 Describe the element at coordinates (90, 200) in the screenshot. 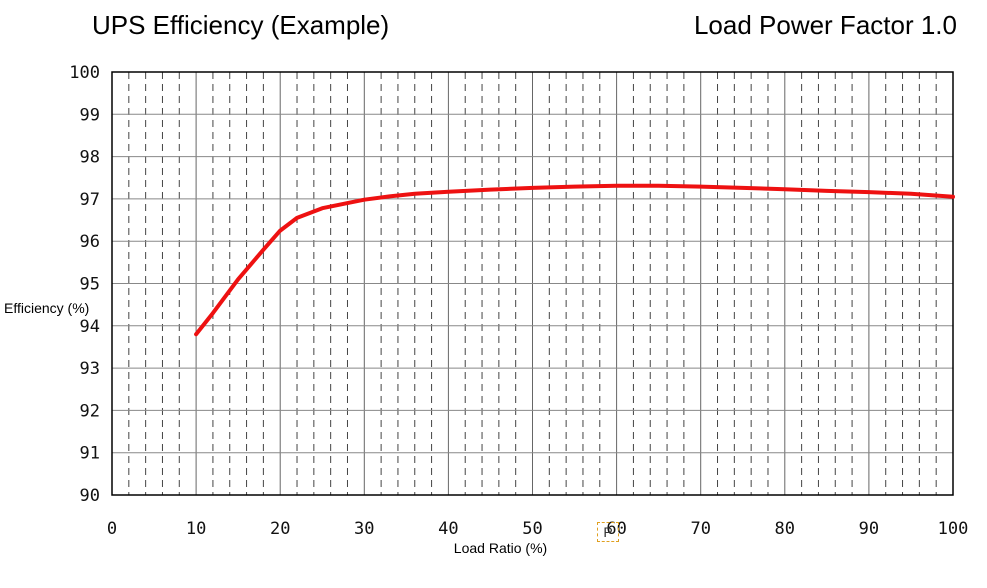

I see `y-tick-label: 97` at that location.